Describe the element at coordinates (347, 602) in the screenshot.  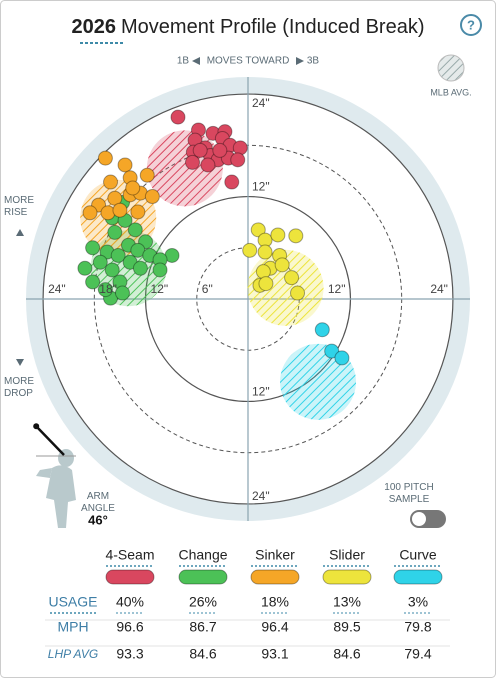
I see `stat-value: 13%` at that location.